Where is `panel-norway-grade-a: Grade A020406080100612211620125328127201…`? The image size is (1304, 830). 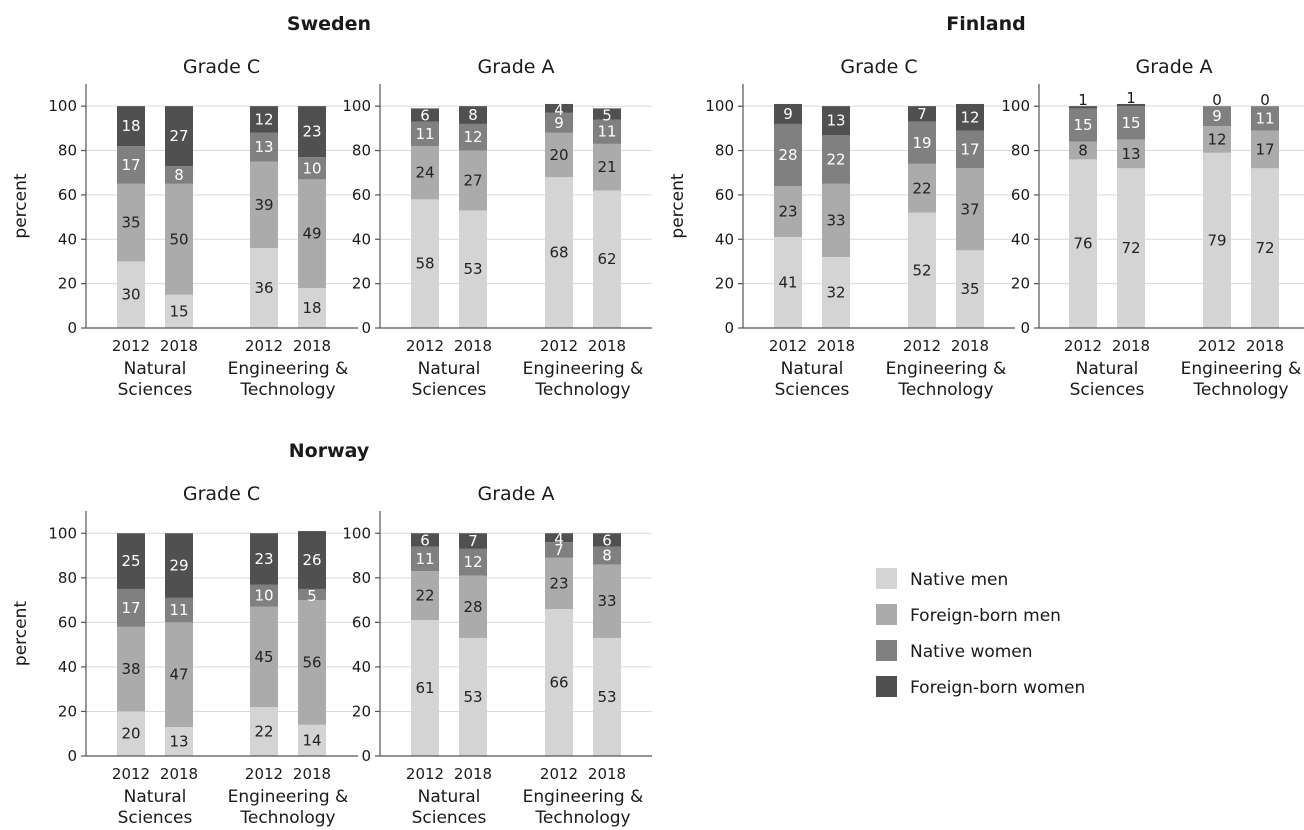
panel-norway-grade-a: Grade A020406080100612211620125328127201… is located at coordinates (497, 655).